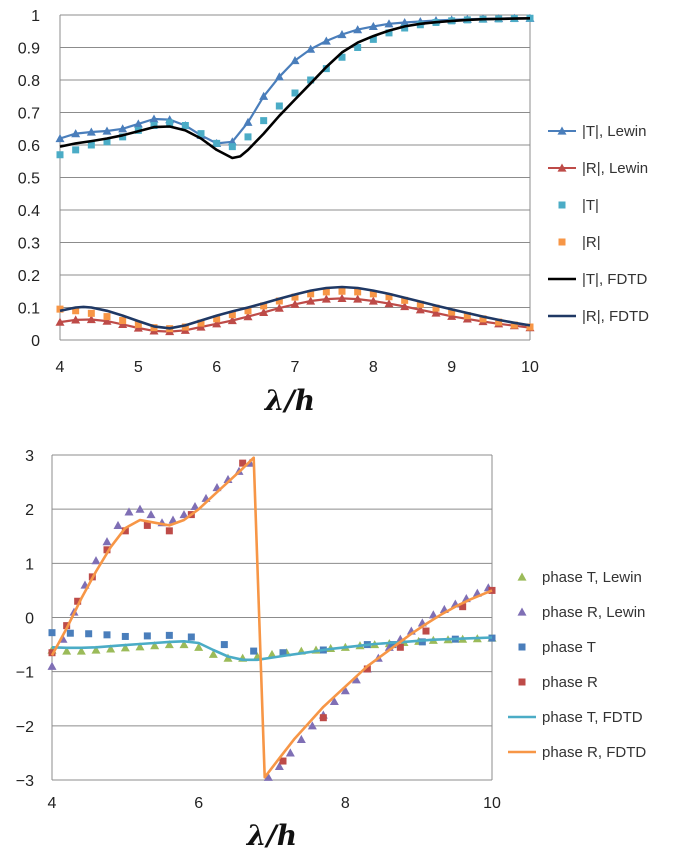  What do you see at coordinates (29, 456) in the screenshot?
I see `y-tick-label: 3` at bounding box center [29, 456].